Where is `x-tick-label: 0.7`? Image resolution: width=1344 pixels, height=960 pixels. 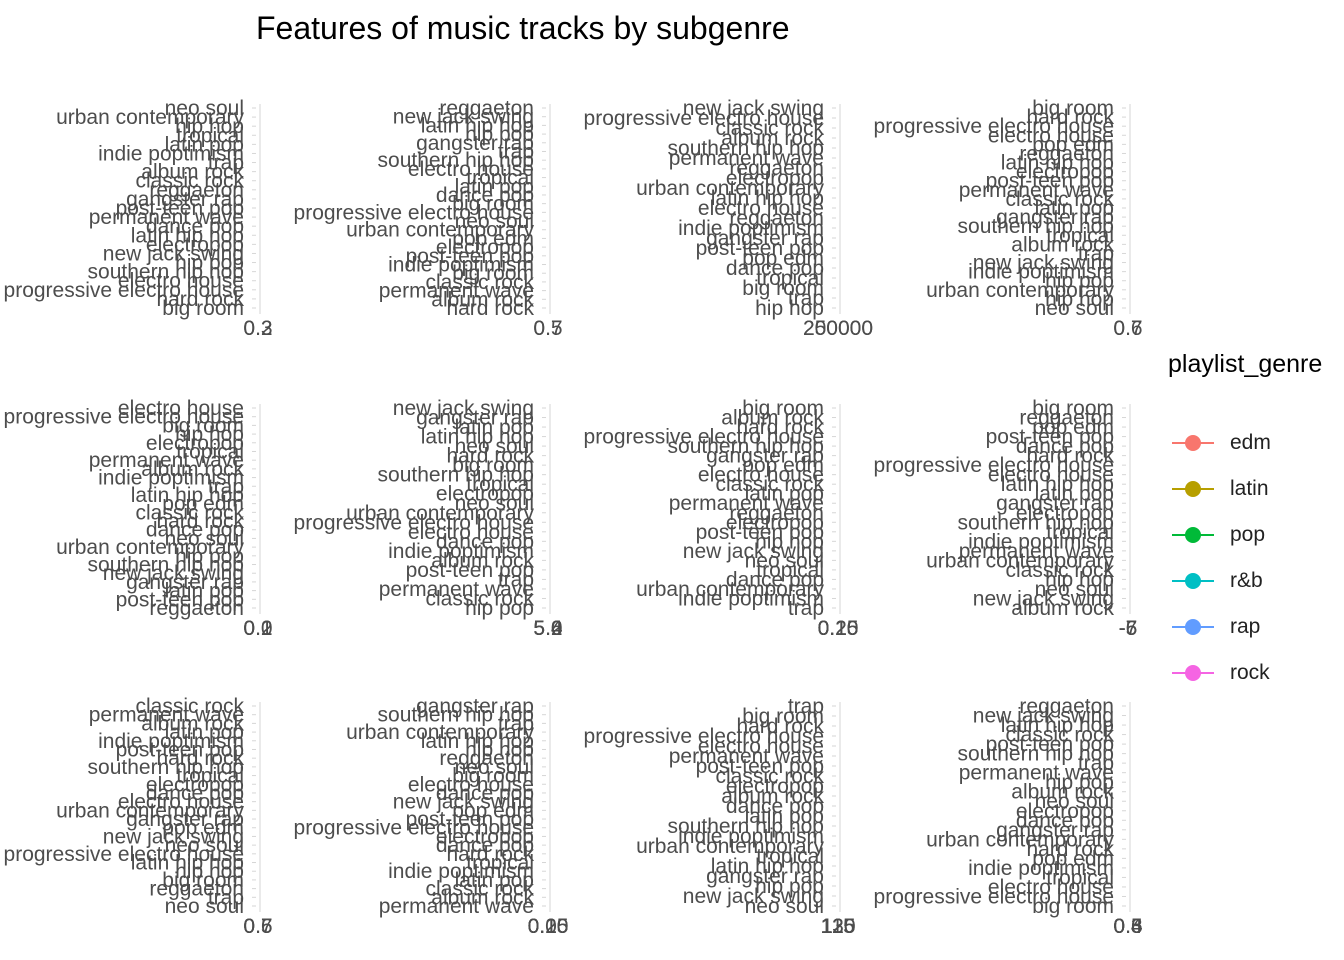
x-tick-label: 0.7 is located at coordinates (547, 328).